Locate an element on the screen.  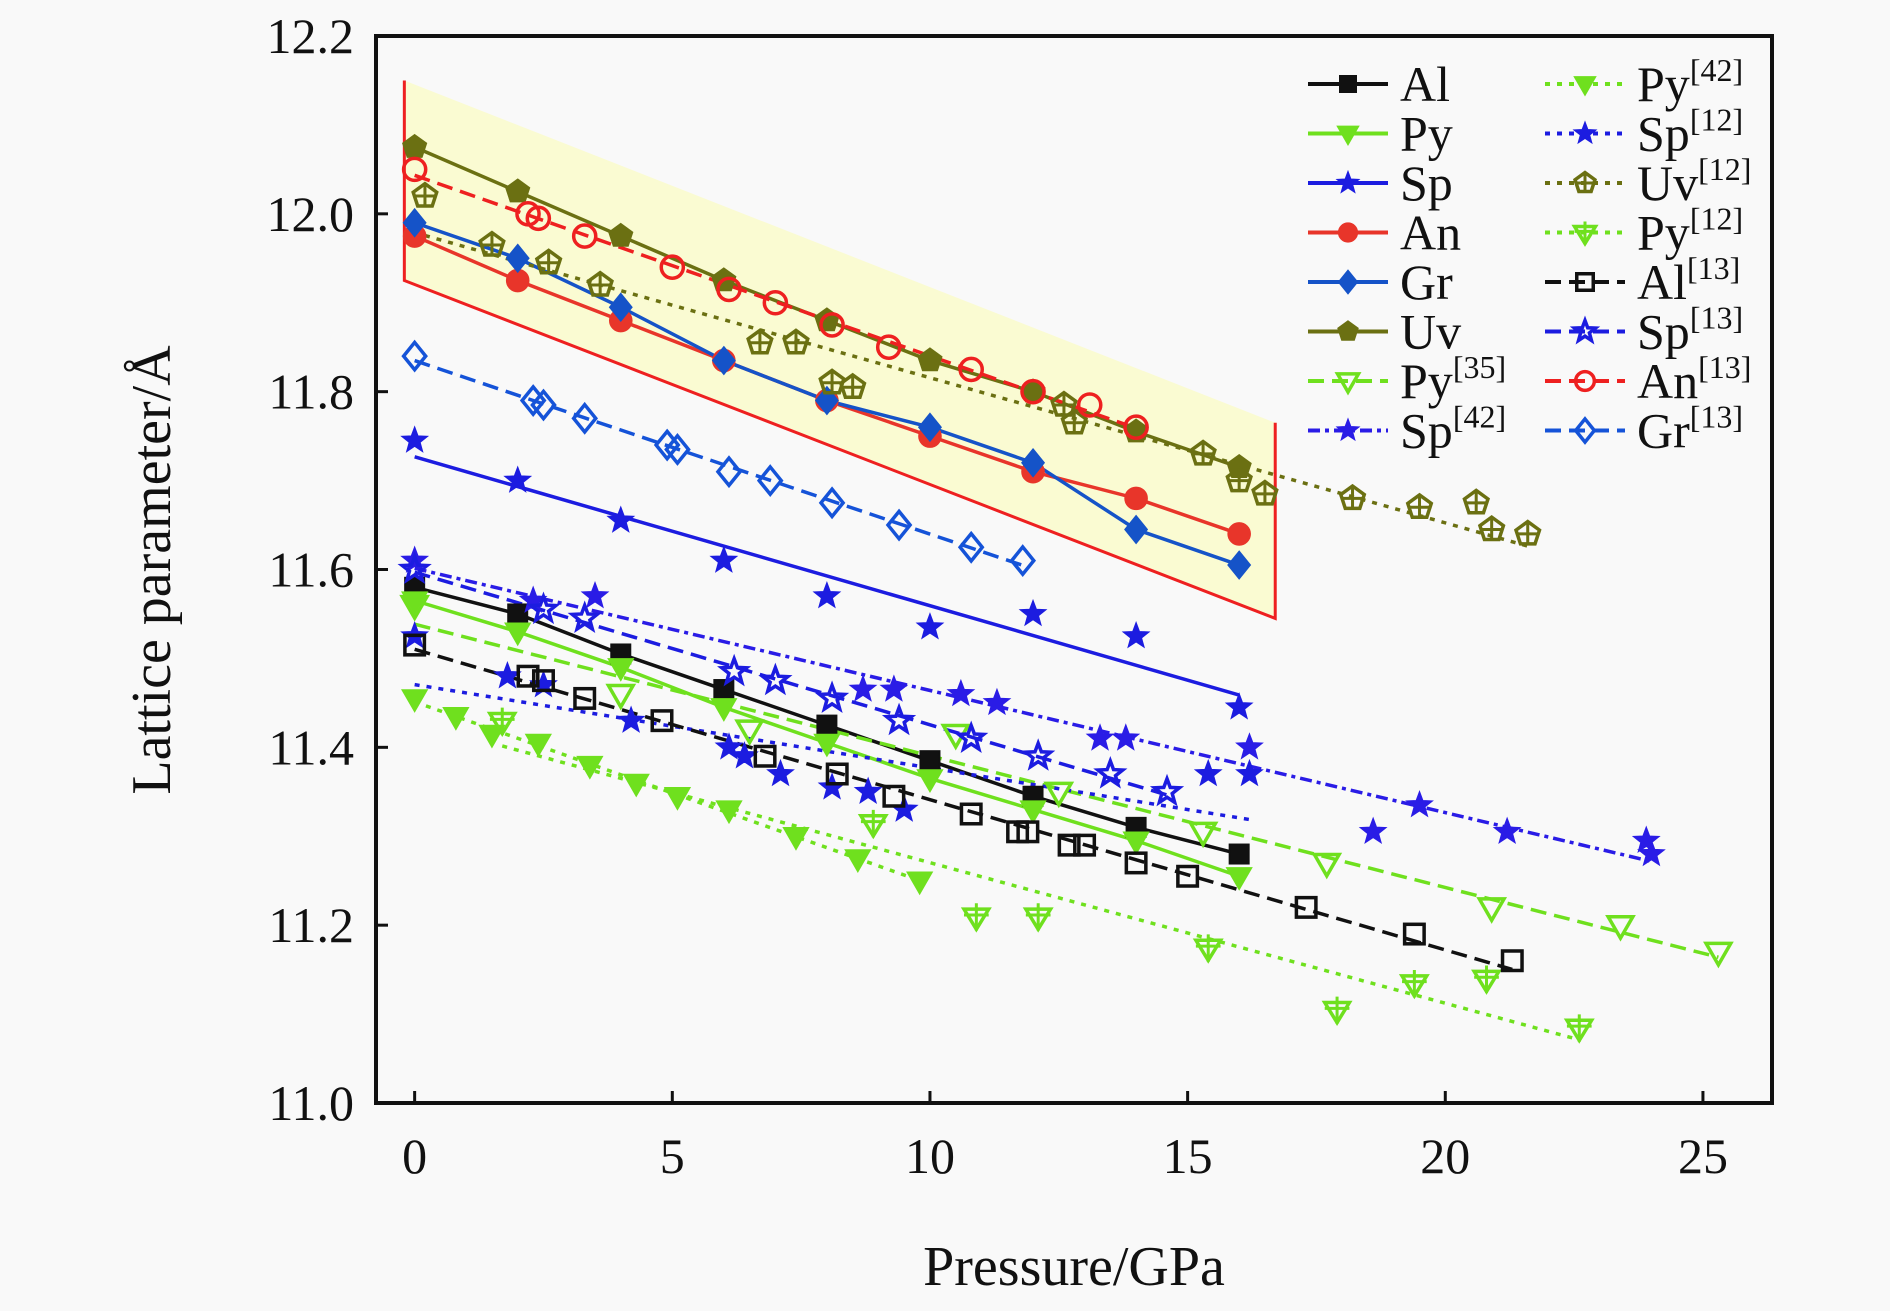
legend-entry: Py[42] is located at coordinates (1644, 82).